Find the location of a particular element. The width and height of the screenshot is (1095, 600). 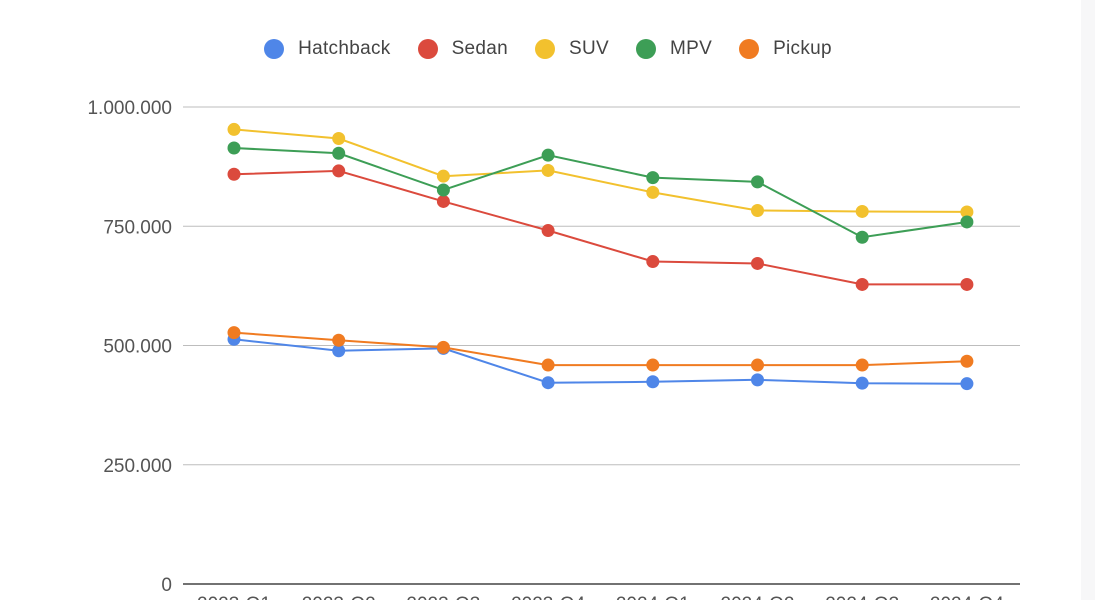

series-line-hatchback is located at coordinates (600, 361).